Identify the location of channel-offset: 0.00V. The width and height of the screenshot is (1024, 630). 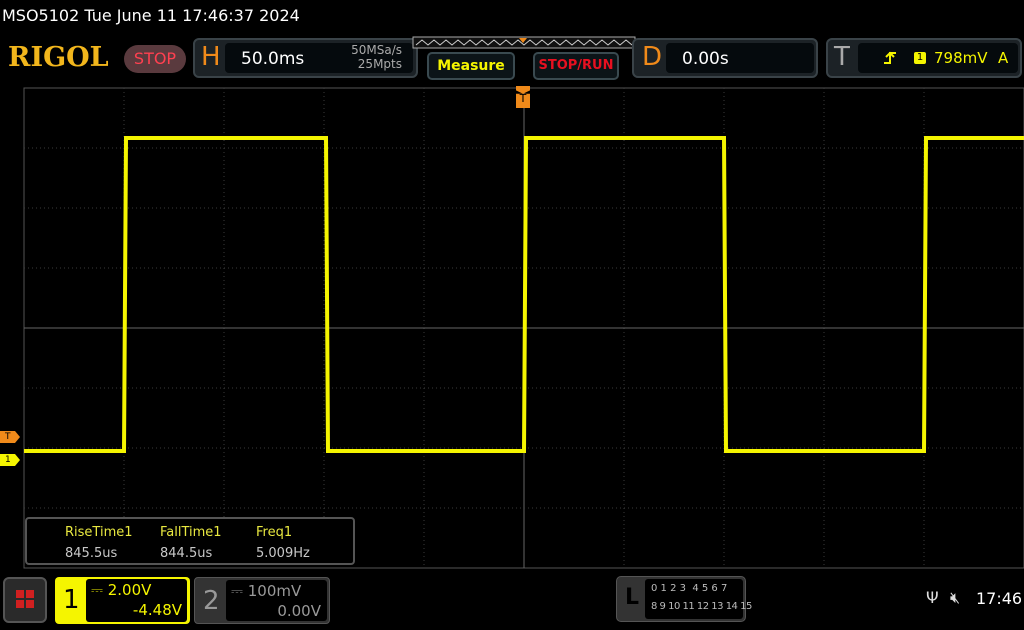
(299, 611).